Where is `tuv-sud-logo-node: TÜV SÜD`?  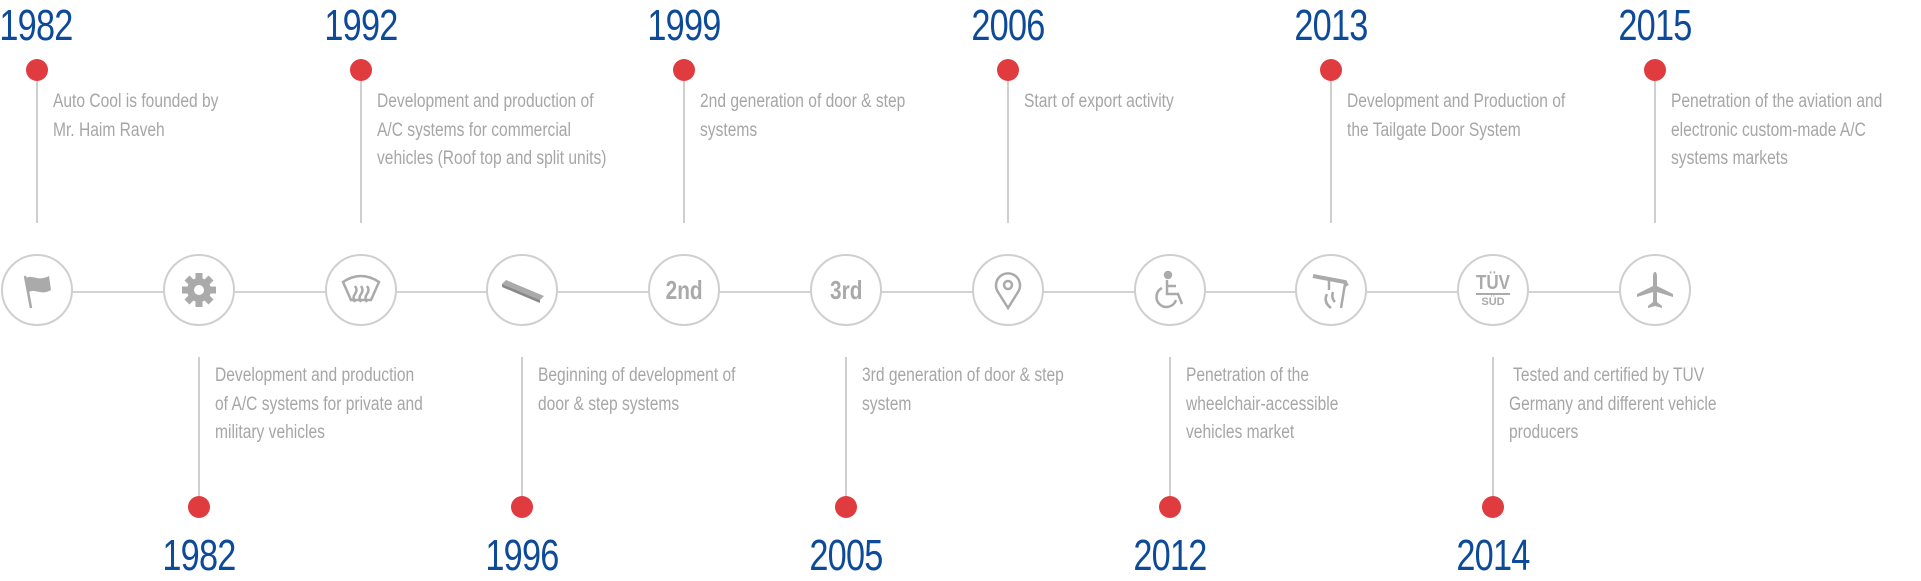 tuv-sud-logo-node: TÜV SÜD is located at coordinates (1493, 290).